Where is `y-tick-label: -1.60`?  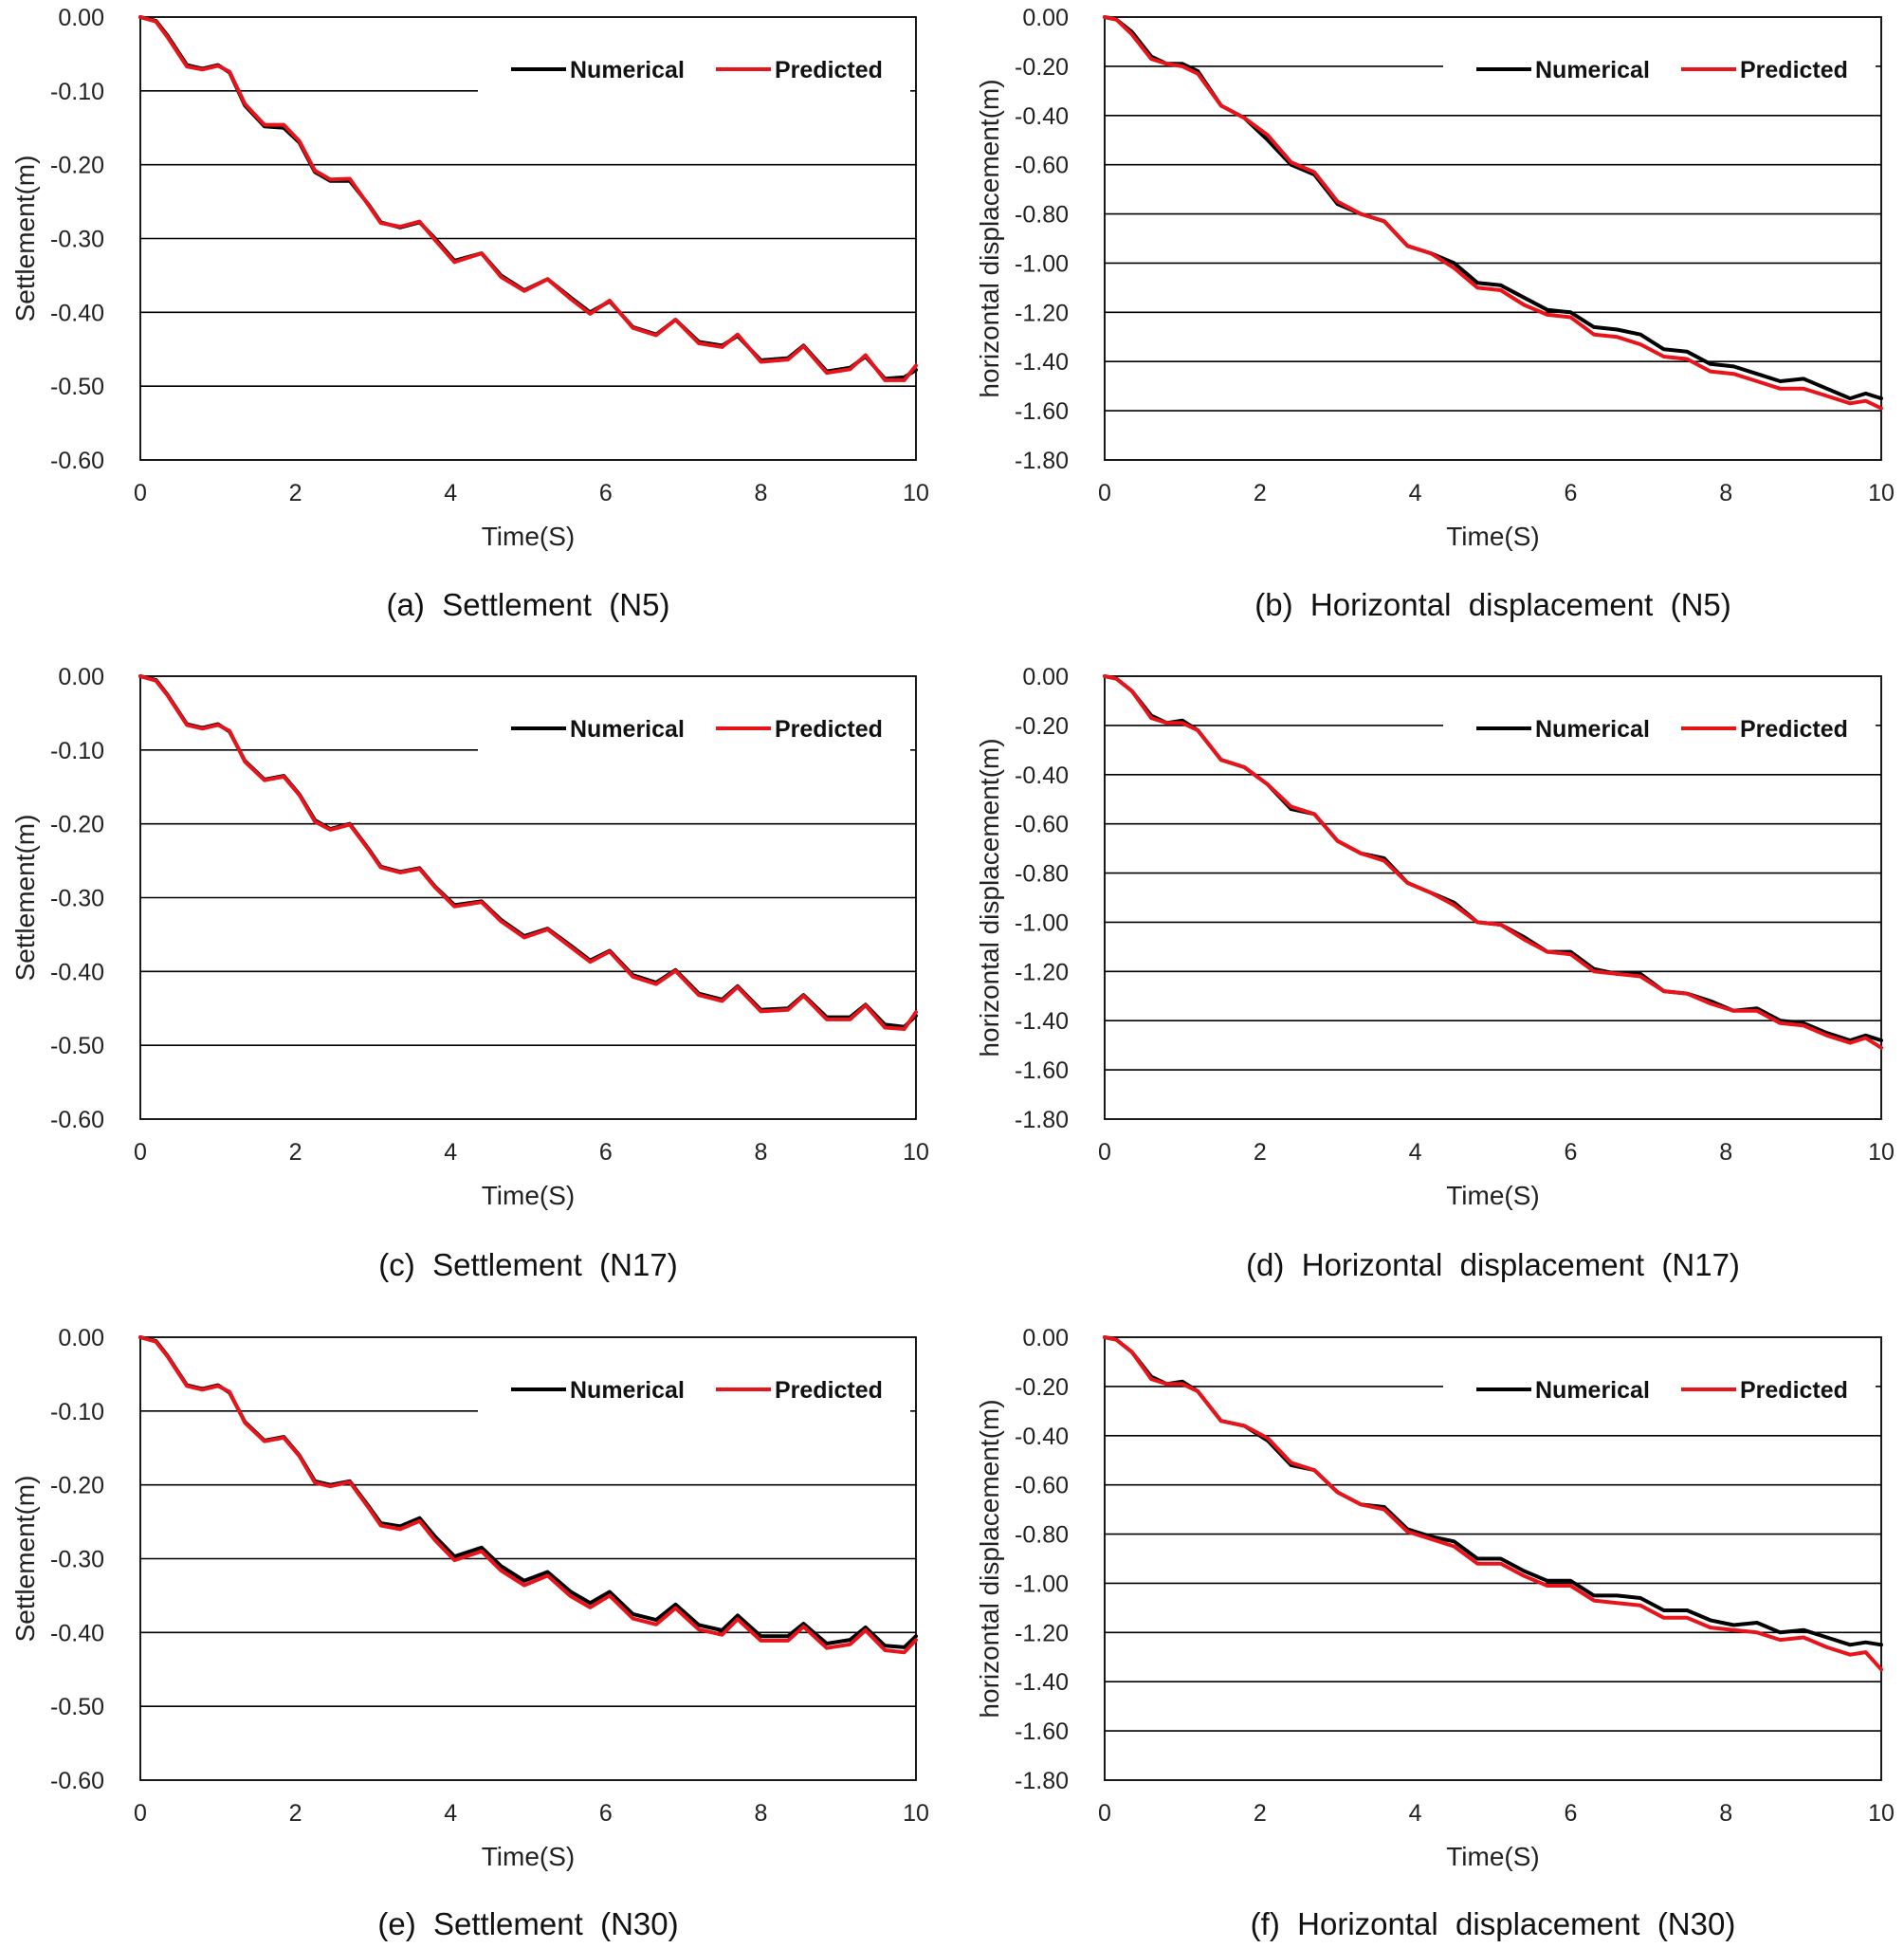 y-tick-label: -1.60 is located at coordinates (1042, 1731).